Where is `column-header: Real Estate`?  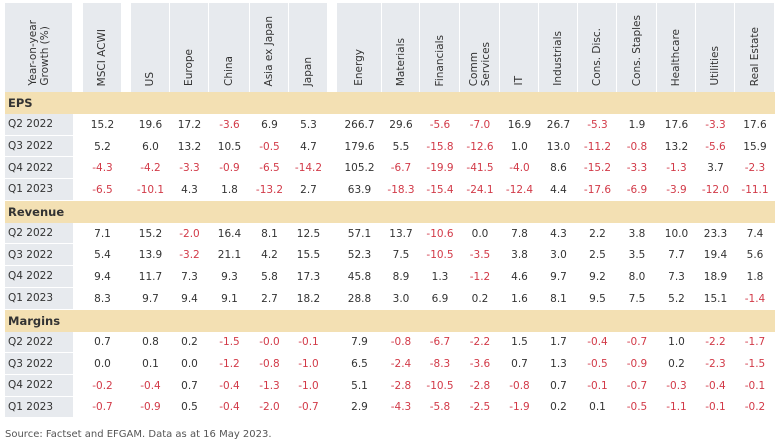 column-header: Real Estate is located at coordinates (755, 47).